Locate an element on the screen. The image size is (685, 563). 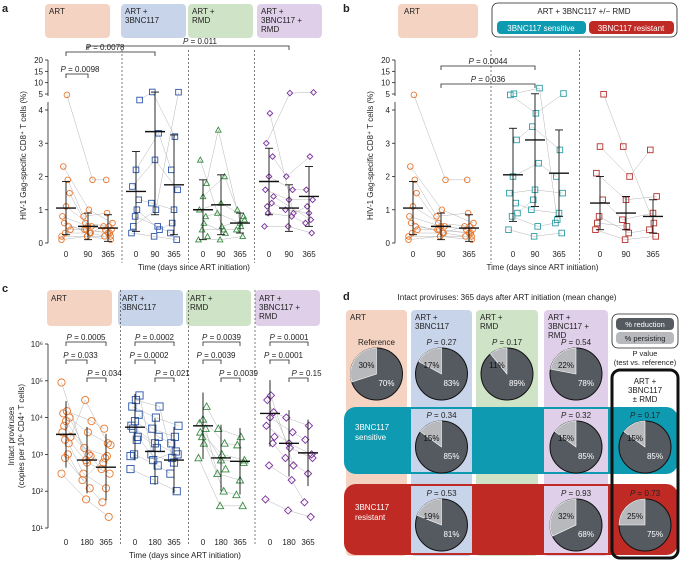
pie-pvalue-line: P = 0.27 is located at coordinates (441, 342).